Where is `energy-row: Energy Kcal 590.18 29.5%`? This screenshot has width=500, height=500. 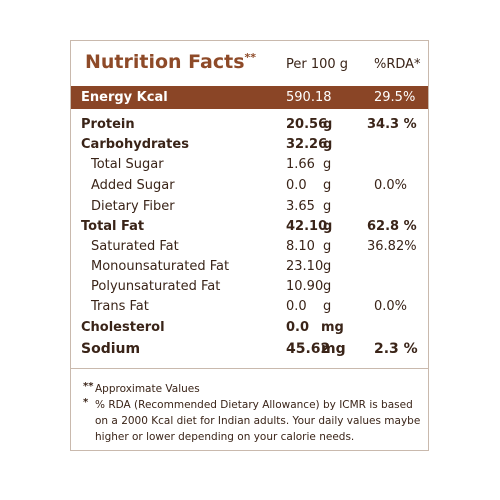
energy-row: Energy Kcal 590.18 29.5% is located at coordinates (249, 97).